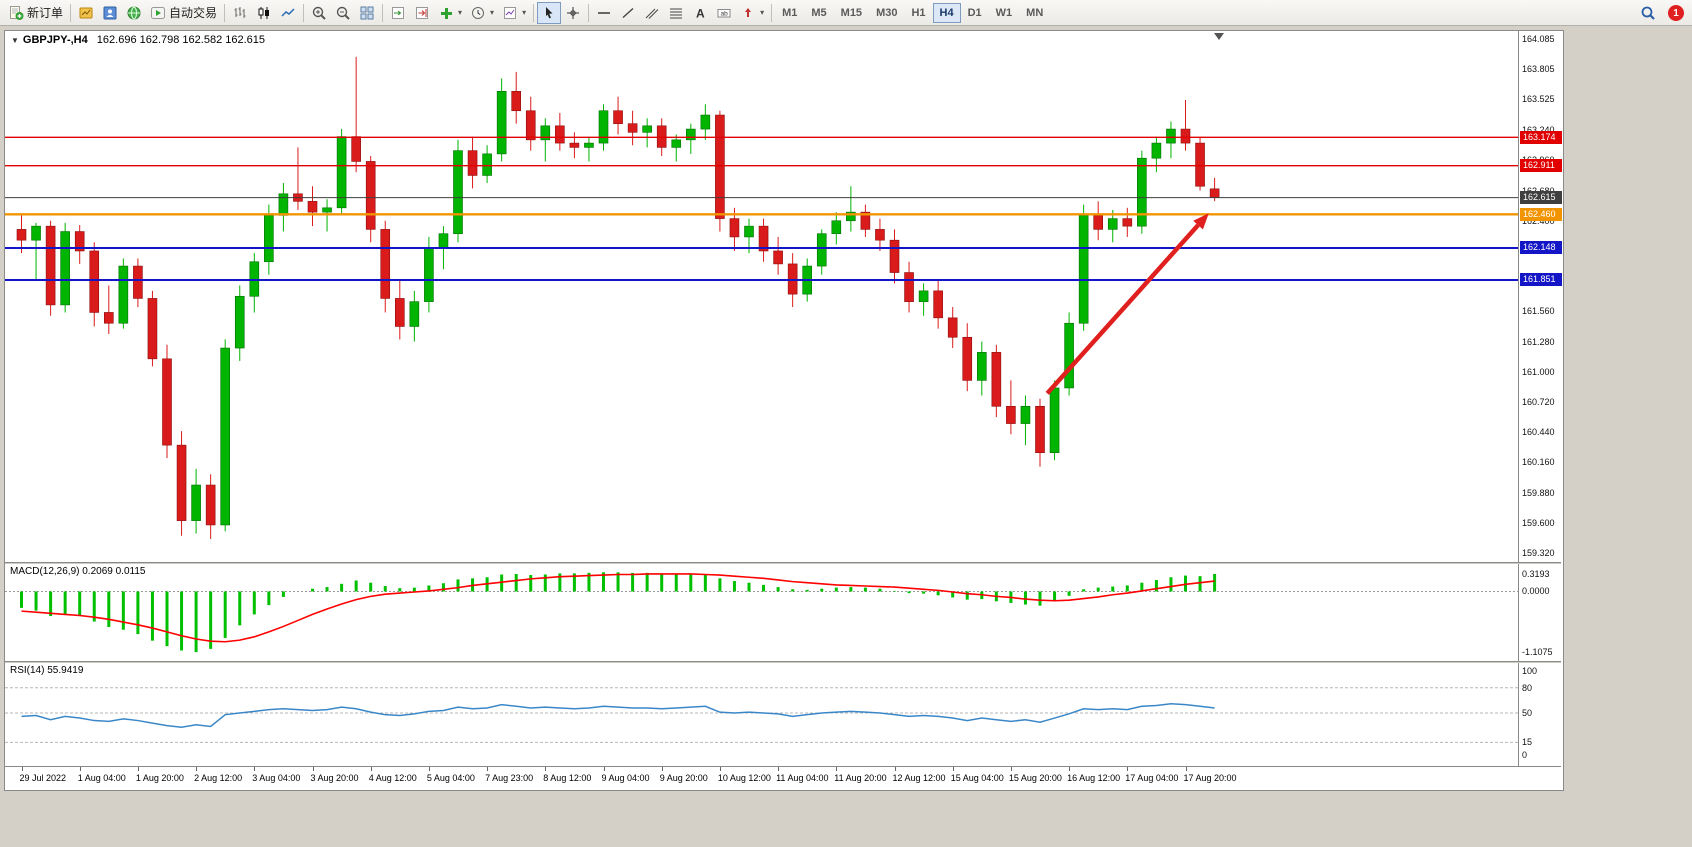 The height and width of the screenshot is (847, 1692). I want to click on toolbar-right-group: 1, so click(1660, 13).